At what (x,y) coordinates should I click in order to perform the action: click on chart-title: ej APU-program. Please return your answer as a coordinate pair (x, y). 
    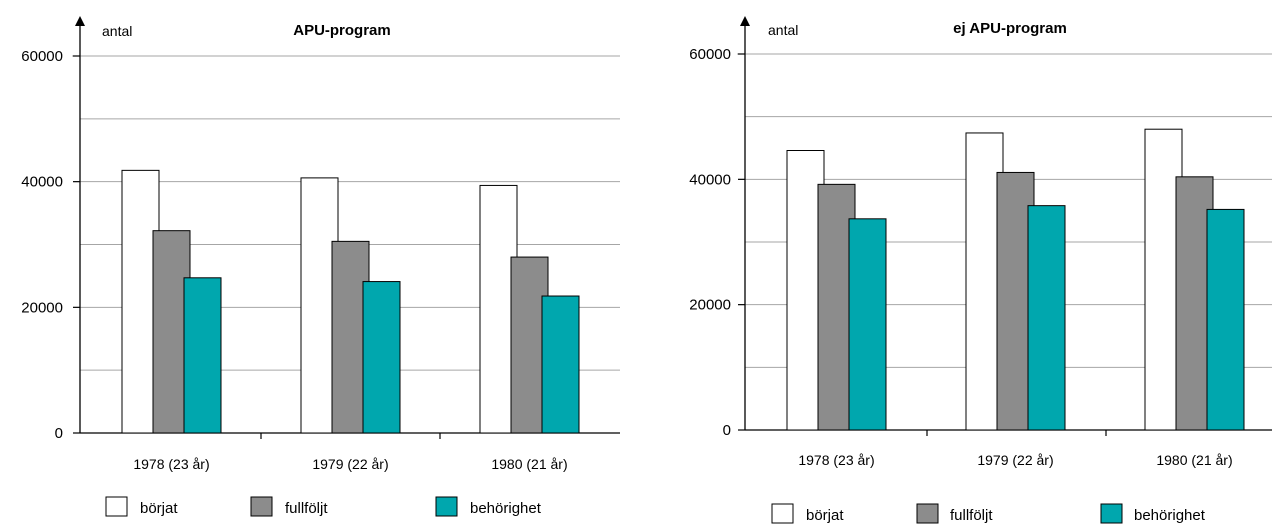
    Looking at the image, I should click on (1010, 28).